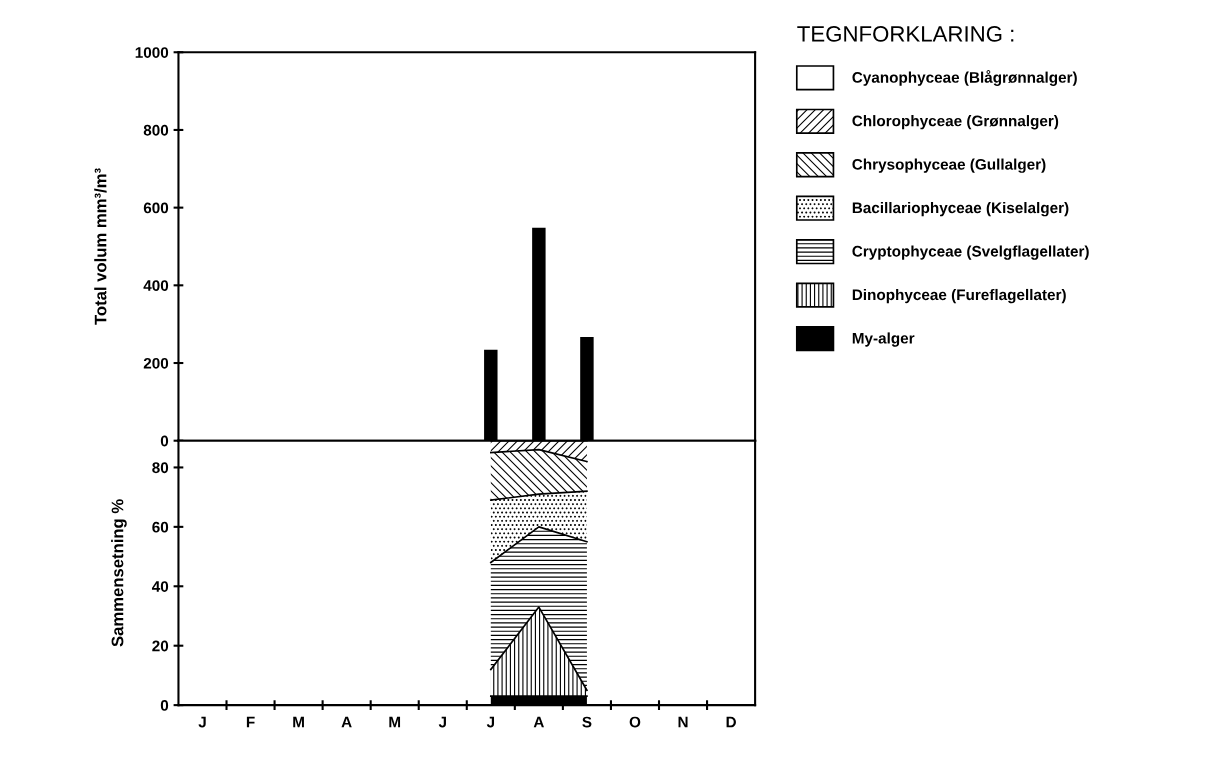 This screenshot has height=780, width=1214. Describe the element at coordinates (683, 722) in the screenshot. I see `x-tick-label: N` at that location.